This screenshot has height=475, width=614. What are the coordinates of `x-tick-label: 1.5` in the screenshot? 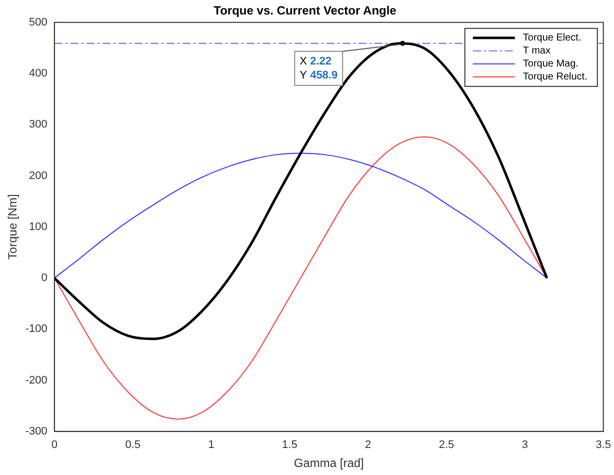 It's located at (290, 445).